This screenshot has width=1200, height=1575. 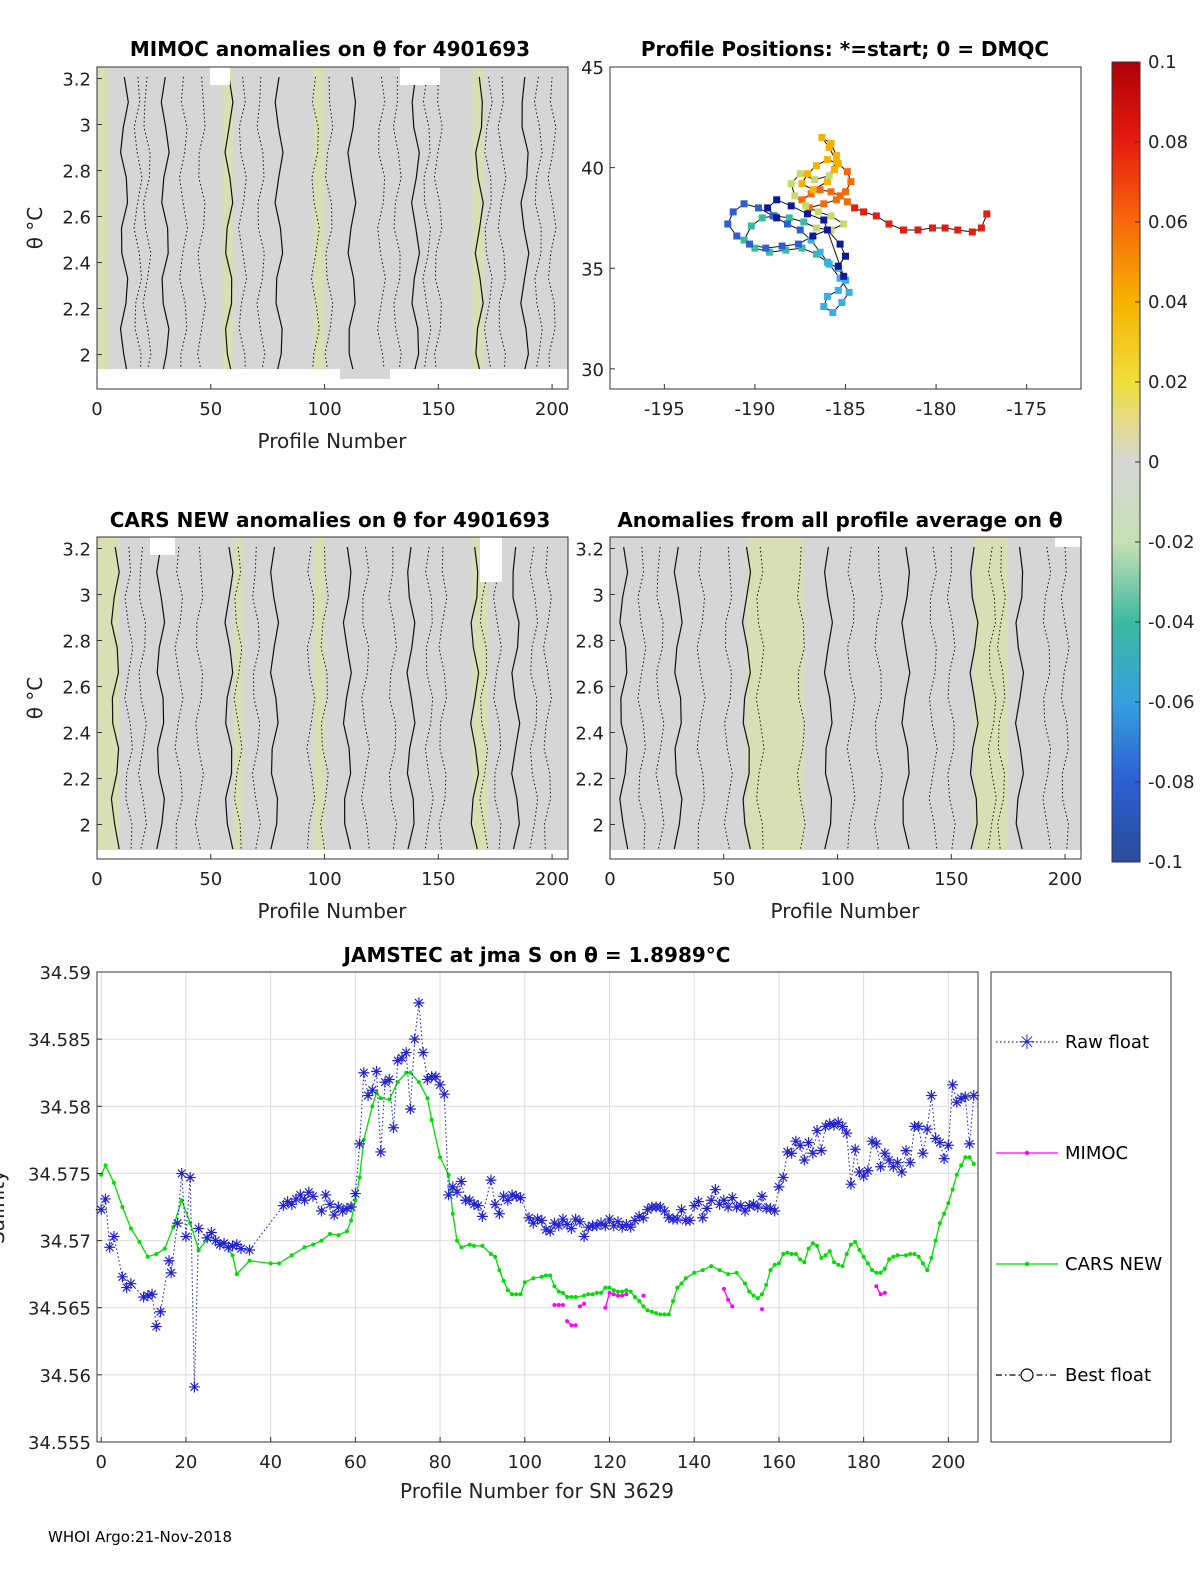 I want to click on x-tick-label: -190, so click(x=754, y=409).